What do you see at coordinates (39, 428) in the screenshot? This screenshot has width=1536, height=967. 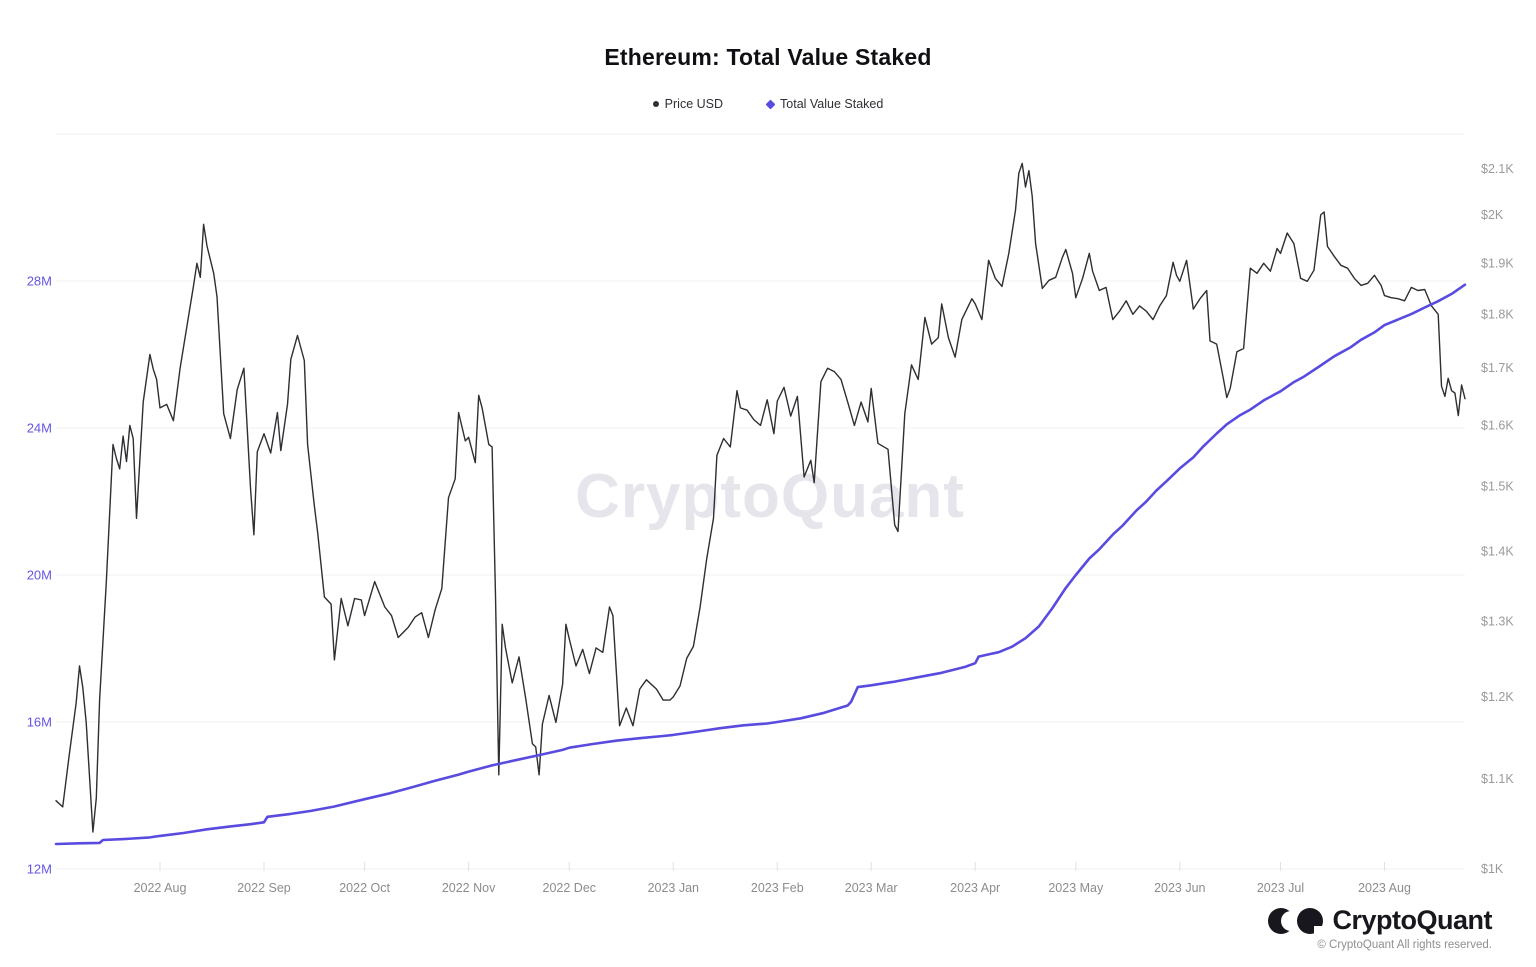 I see `y-left-label: 24M` at bounding box center [39, 428].